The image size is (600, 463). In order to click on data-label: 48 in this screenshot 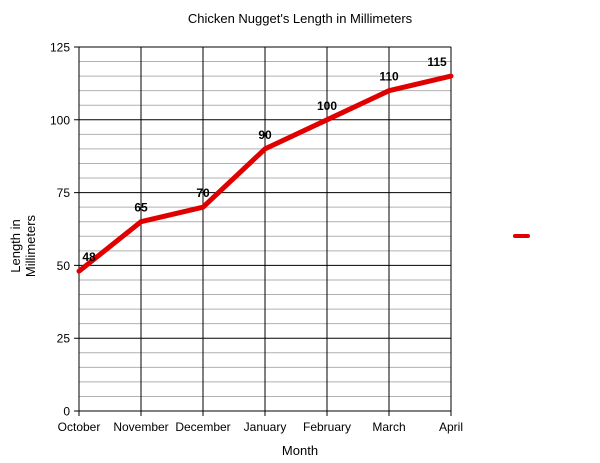, I will do `click(89, 257)`.